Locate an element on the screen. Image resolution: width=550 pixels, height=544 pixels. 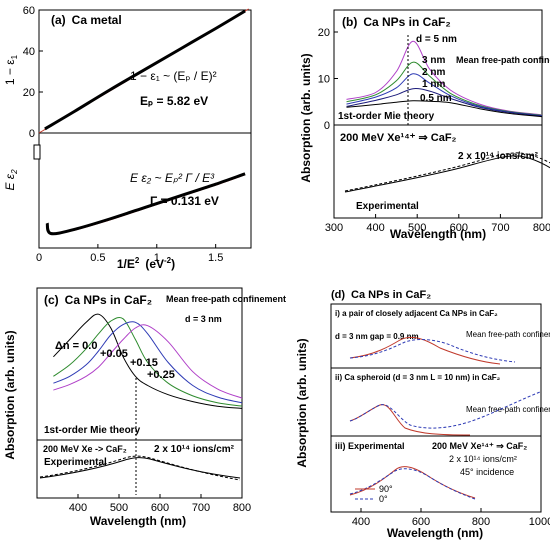
panel-b-frame is located at coordinates (438, 114).